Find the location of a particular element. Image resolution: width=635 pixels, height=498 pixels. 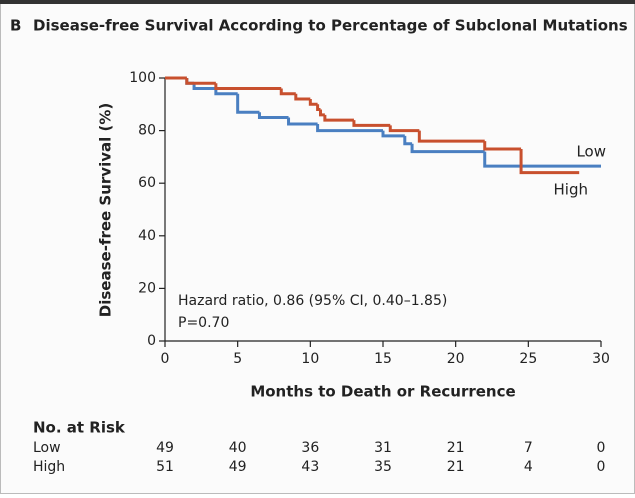

y-tick-label: 60 is located at coordinates (147, 183).